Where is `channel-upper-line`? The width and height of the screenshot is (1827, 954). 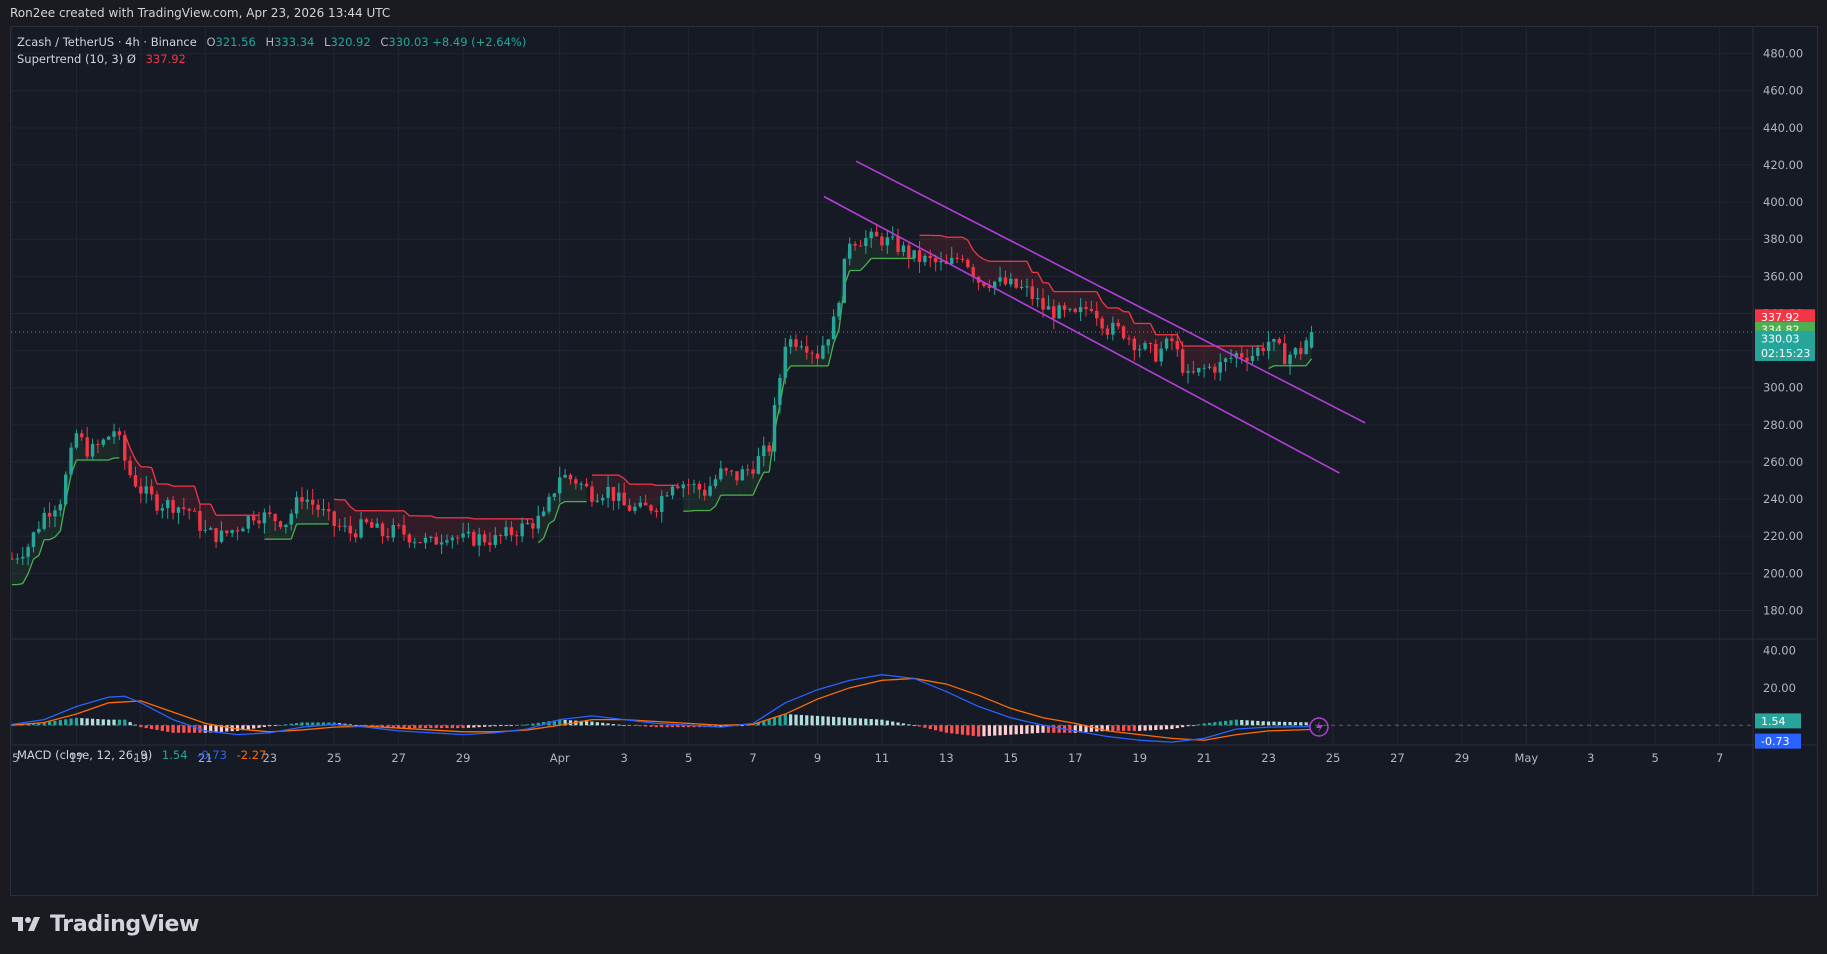 channel-upper-line is located at coordinates (1110, 292).